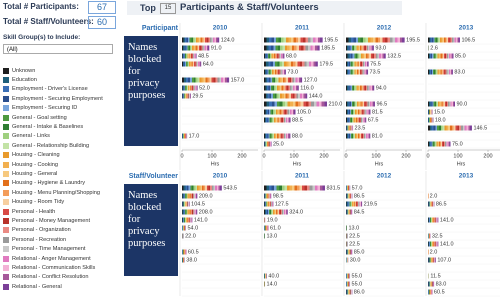  Describe the element at coordinates (62, 89) in the screenshot. I see `legend-item: Employment - Driver's License` at that location.